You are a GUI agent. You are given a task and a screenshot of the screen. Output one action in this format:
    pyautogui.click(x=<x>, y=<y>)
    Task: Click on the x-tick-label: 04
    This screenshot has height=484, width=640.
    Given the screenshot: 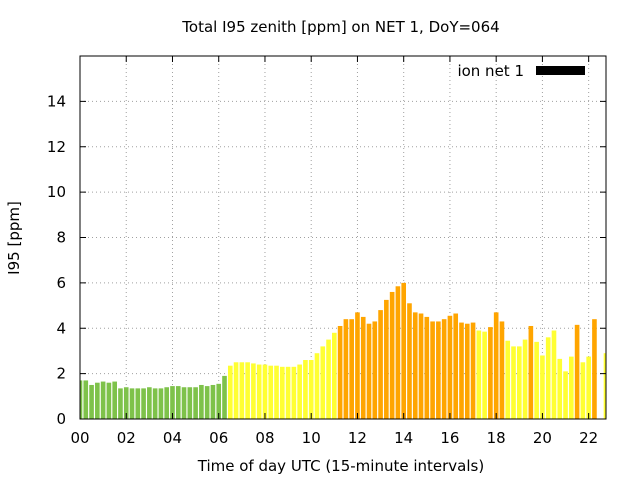 What is the action you would take?
    pyautogui.click(x=172, y=438)
    